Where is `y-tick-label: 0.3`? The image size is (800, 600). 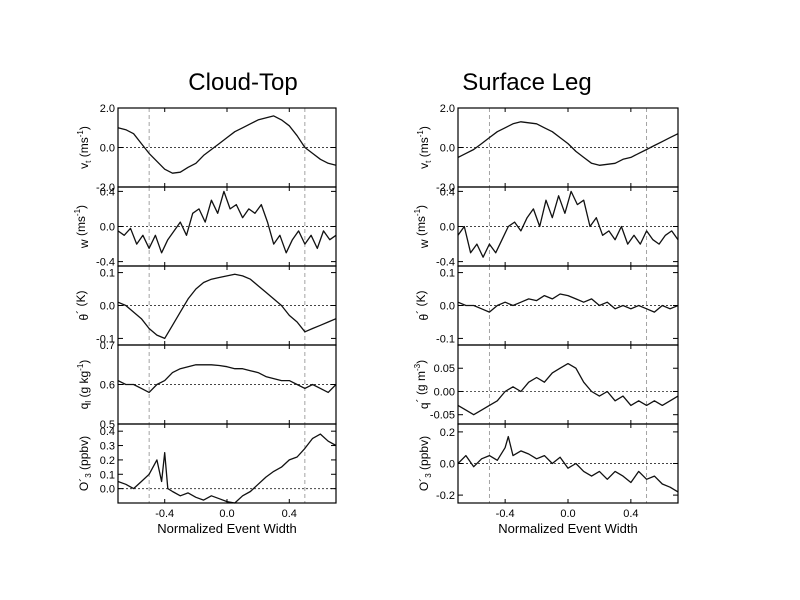 y-tick-label: 0.3 is located at coordinates (107, 447).